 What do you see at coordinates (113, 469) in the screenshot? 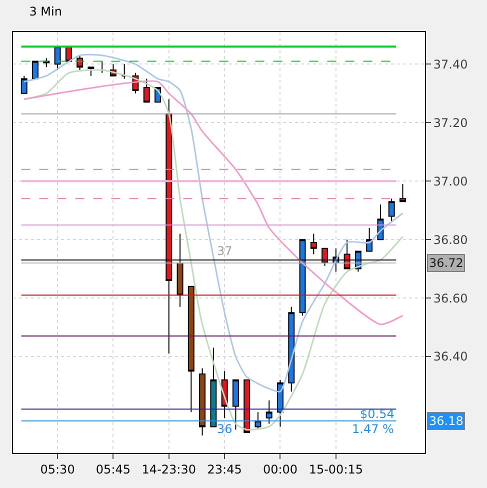
I see `x-tick-label: 05:45` at bounding box center [113, 469].